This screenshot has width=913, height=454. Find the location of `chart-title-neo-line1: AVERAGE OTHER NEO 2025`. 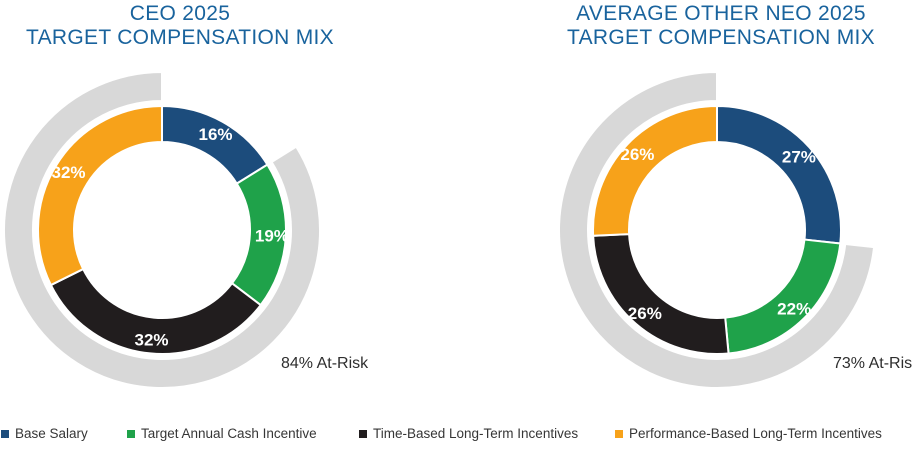

chart-title-neo-line1: AVERAGE OTHER NEO 2025 is located at coordinates (721, 13).